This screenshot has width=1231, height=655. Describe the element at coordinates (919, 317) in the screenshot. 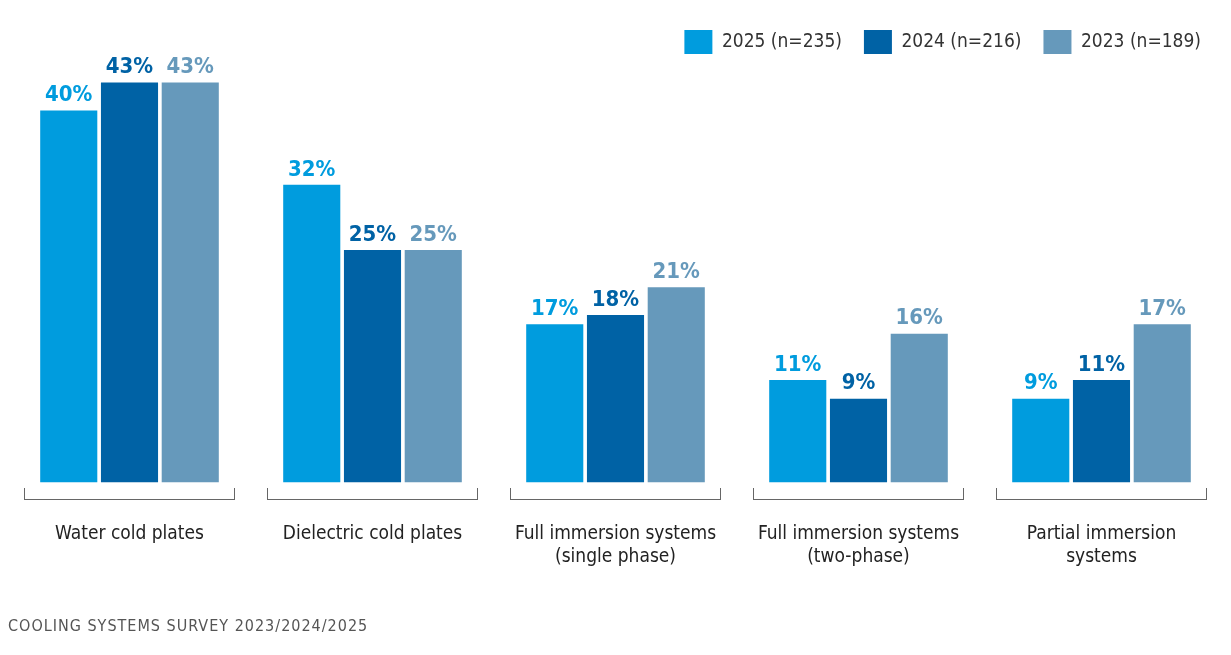

I see `data-label: 16%` at that location.